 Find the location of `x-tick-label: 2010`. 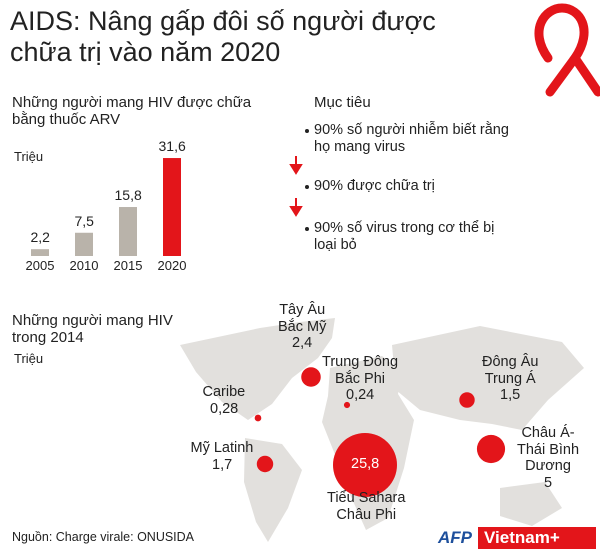

x-tick-label: 2010 is located at coordinates (84, 265).